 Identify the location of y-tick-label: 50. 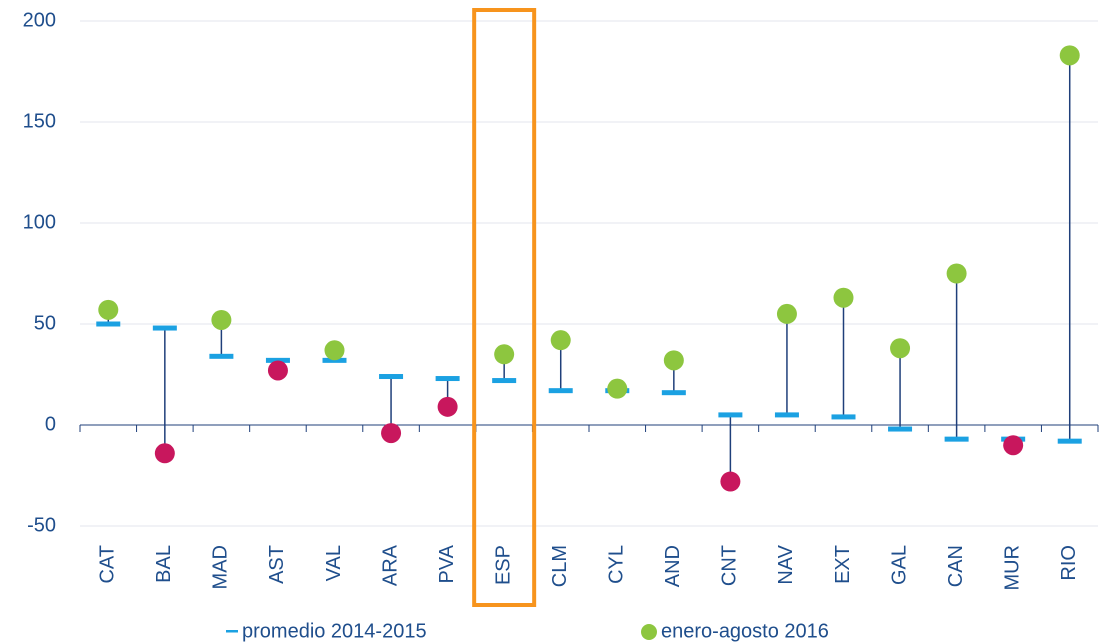
(45, 323).